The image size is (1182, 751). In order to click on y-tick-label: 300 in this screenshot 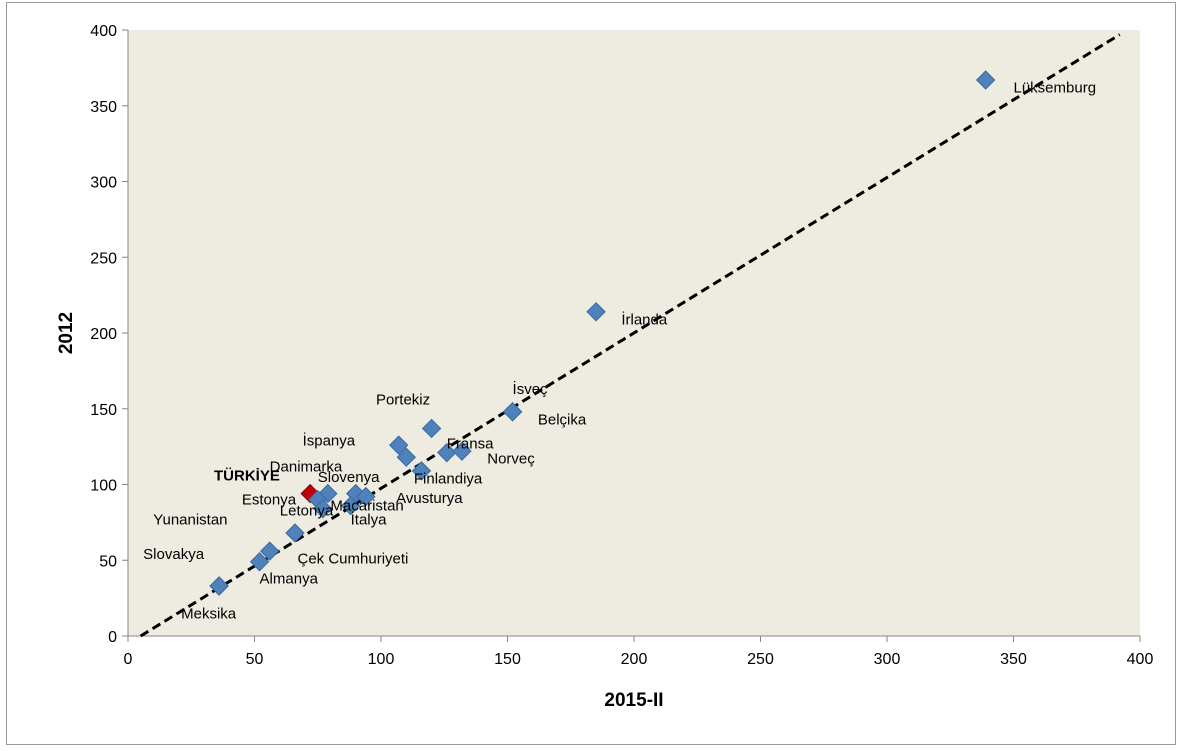, I will do `click(103, 183)`.